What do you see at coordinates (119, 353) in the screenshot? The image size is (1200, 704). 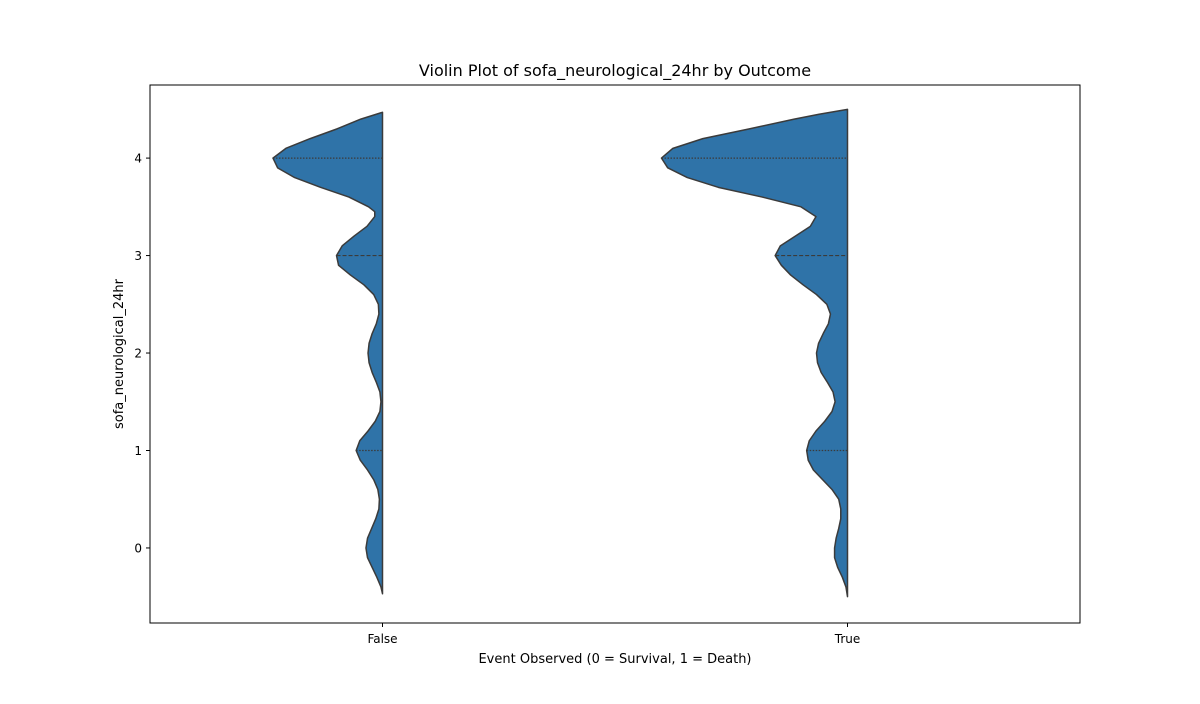 I see `y-axis-label: sofa_neurological_24hr` at bounding box center [119, 353].